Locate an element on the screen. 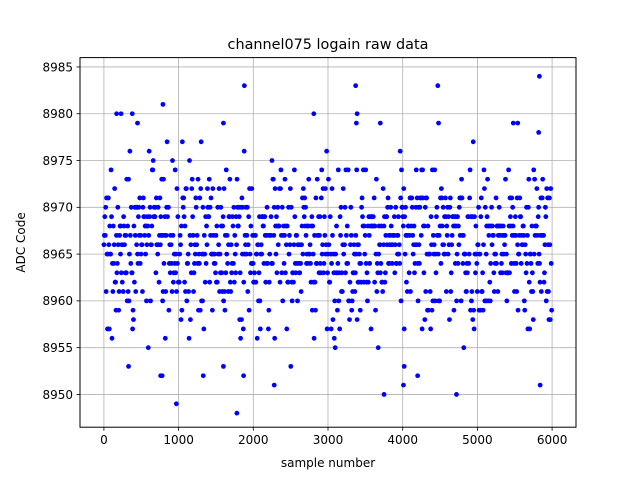  x-axis-label: sample number is located at coordinates (328, 463).